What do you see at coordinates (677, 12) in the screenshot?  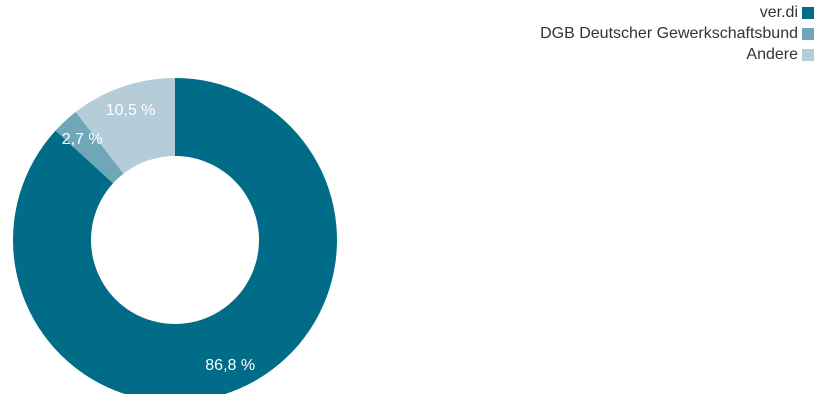 I see `legend-item-0: ver.di` at bounding box center [677, 12].